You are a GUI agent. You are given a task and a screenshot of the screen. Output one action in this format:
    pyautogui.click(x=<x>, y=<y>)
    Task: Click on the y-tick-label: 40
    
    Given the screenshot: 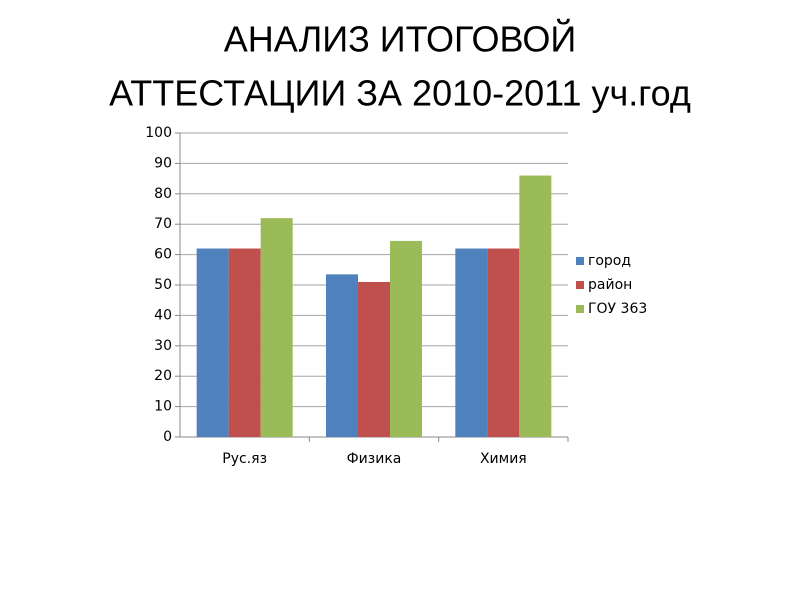 What is the action you would take?
    pyautogui.click(x=163, y=315)
    